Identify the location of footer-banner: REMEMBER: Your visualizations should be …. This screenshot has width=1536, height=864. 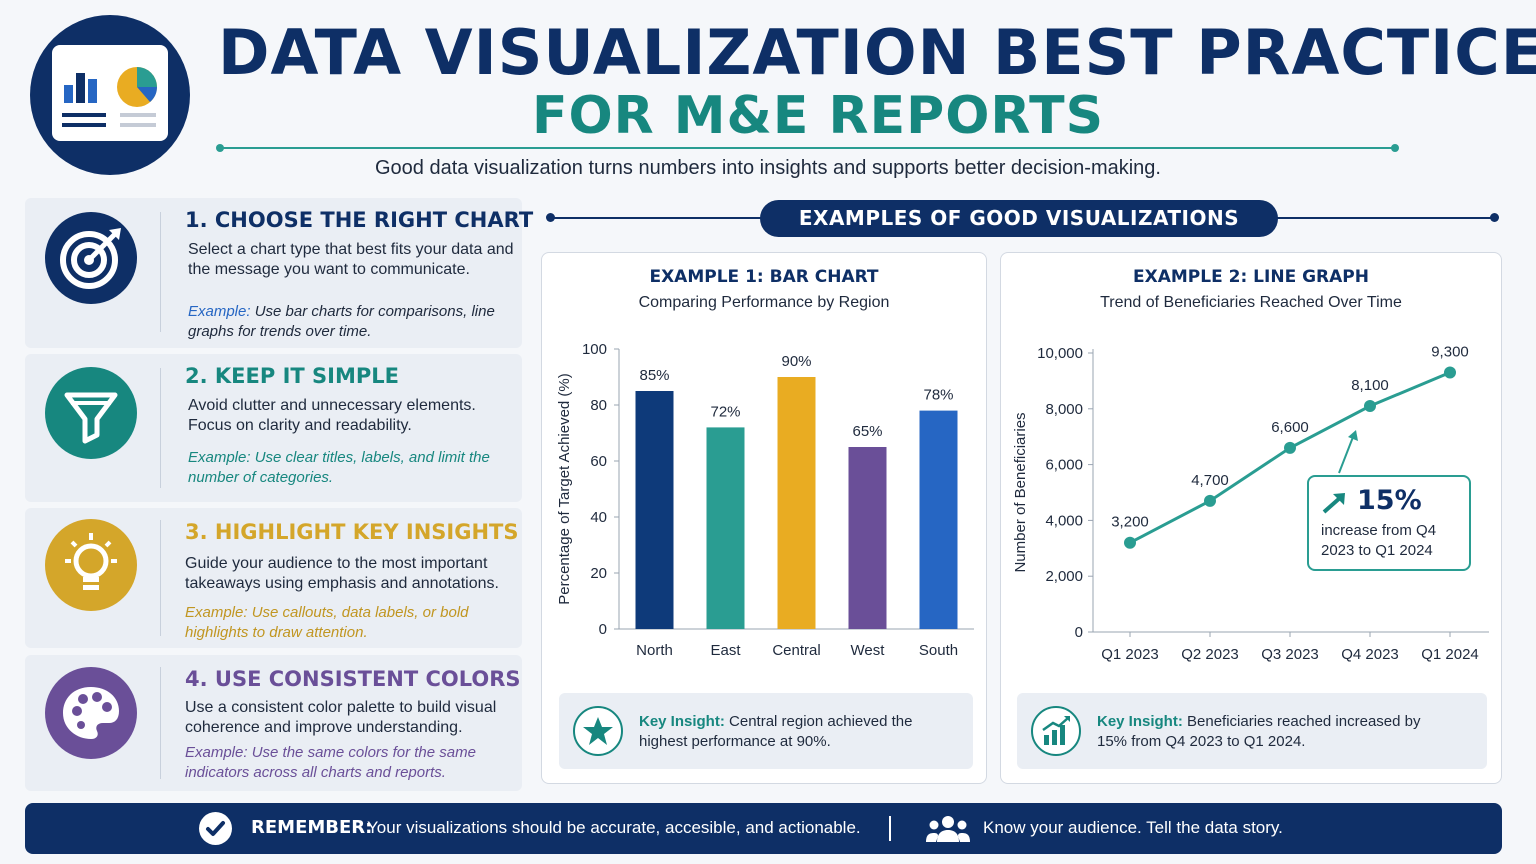
(763, 828).